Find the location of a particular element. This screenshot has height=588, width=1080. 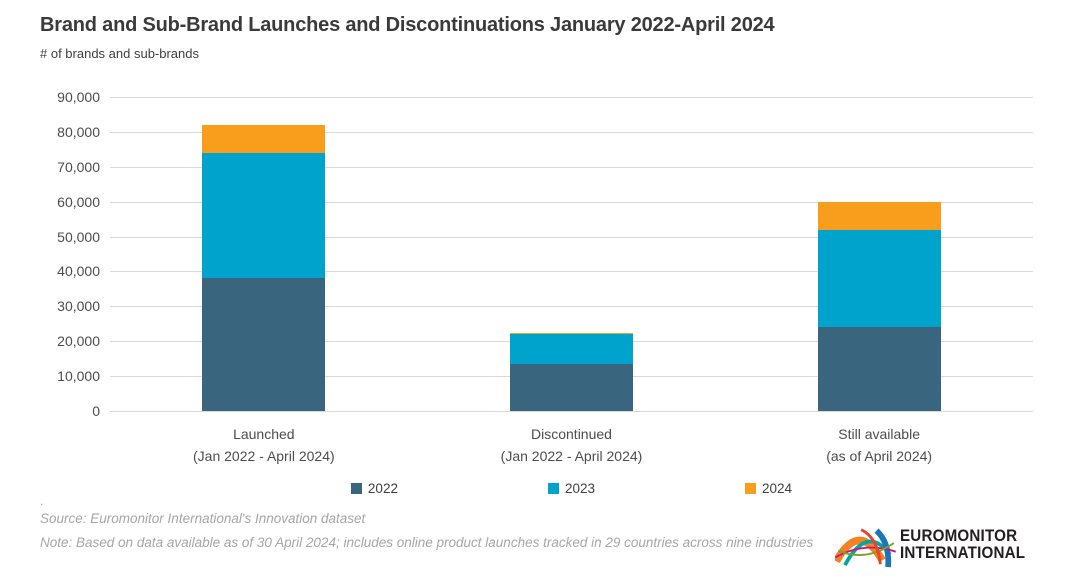

legend-label: 2024 is located at coordinates (777, 488).